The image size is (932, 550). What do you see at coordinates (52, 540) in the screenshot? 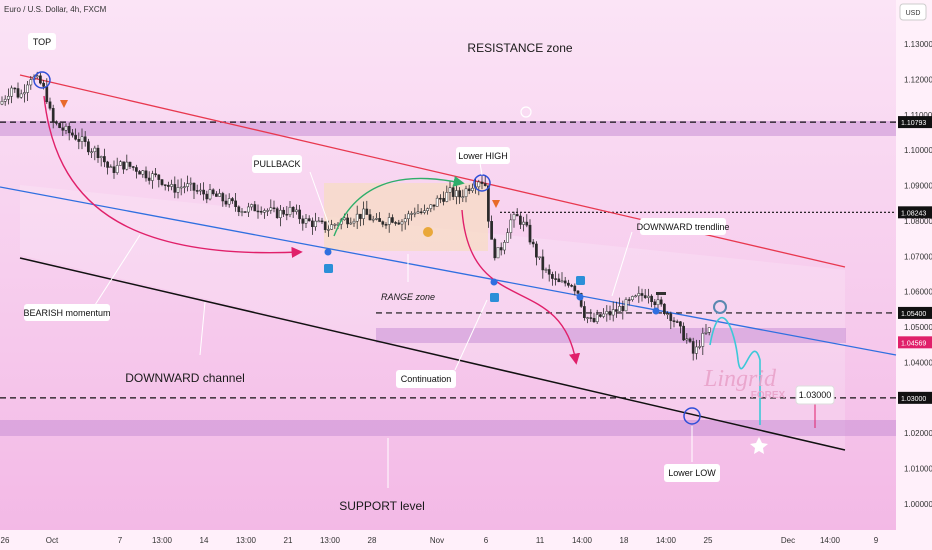
I see `x-tick-label: Oct` at bounding box center [52, 540].